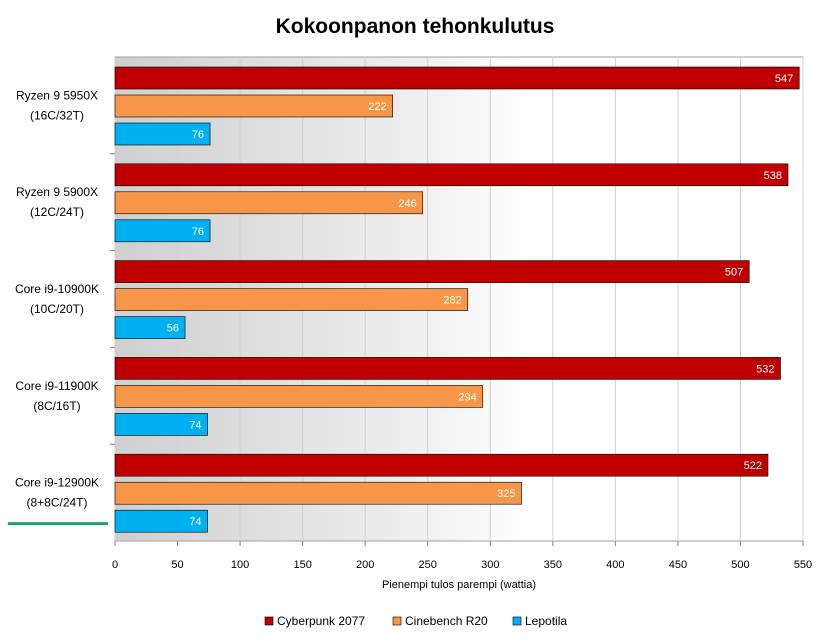 This screenshot has width=831, height=643. Describe the element at coordinates (615, 565) in the screenshot. I see `x-tick-label: 400` at that location.